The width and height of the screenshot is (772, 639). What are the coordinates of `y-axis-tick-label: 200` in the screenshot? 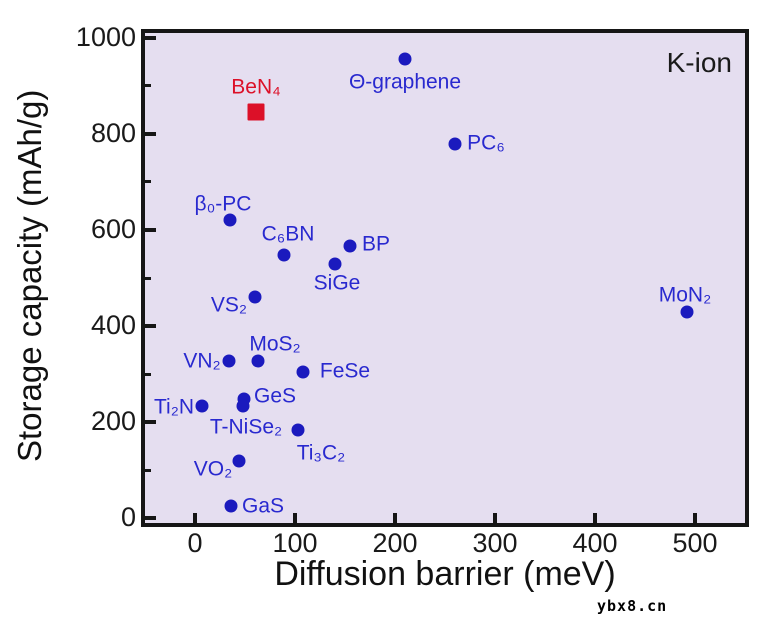 It's located at (113, 421).